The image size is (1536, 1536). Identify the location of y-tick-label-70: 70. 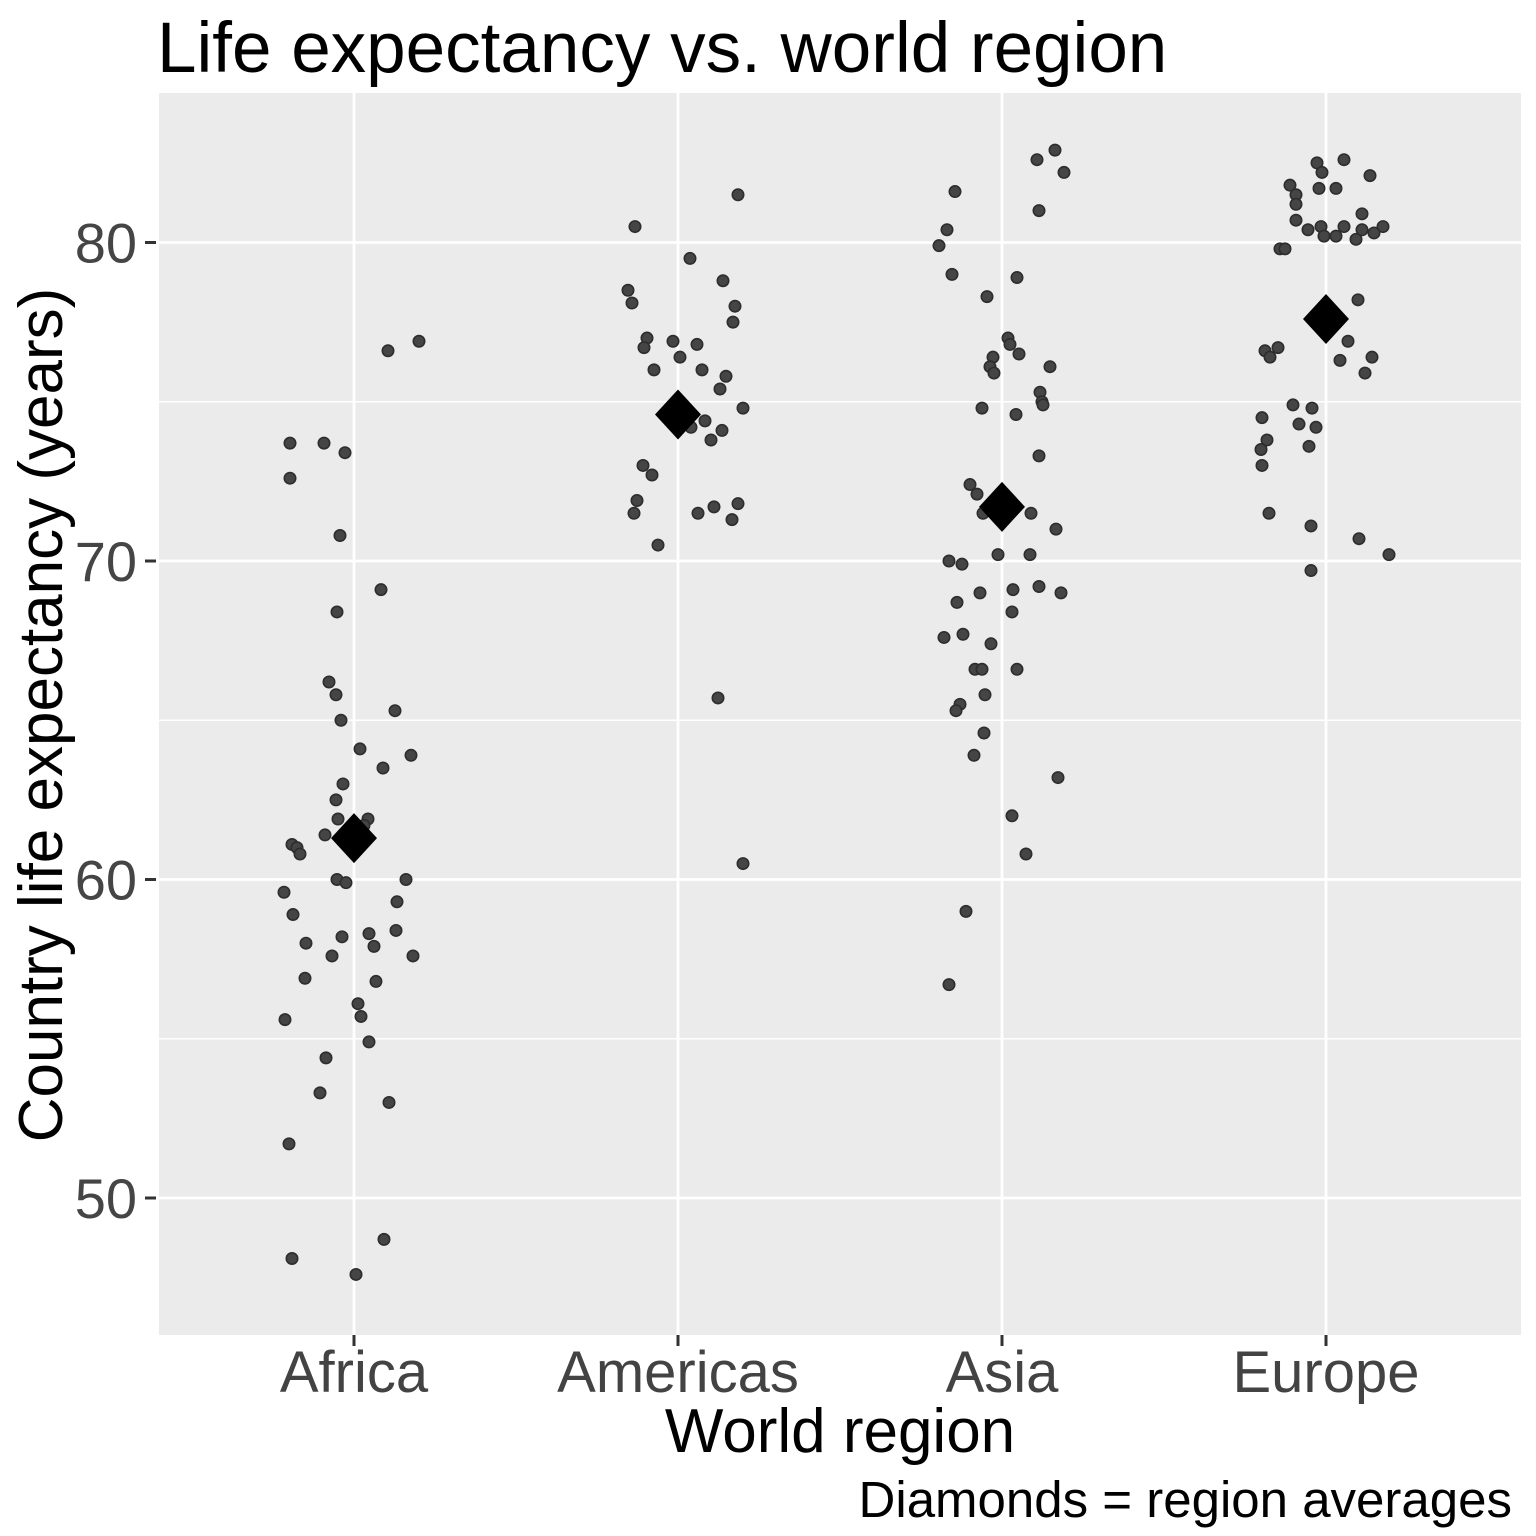
(106, 561).